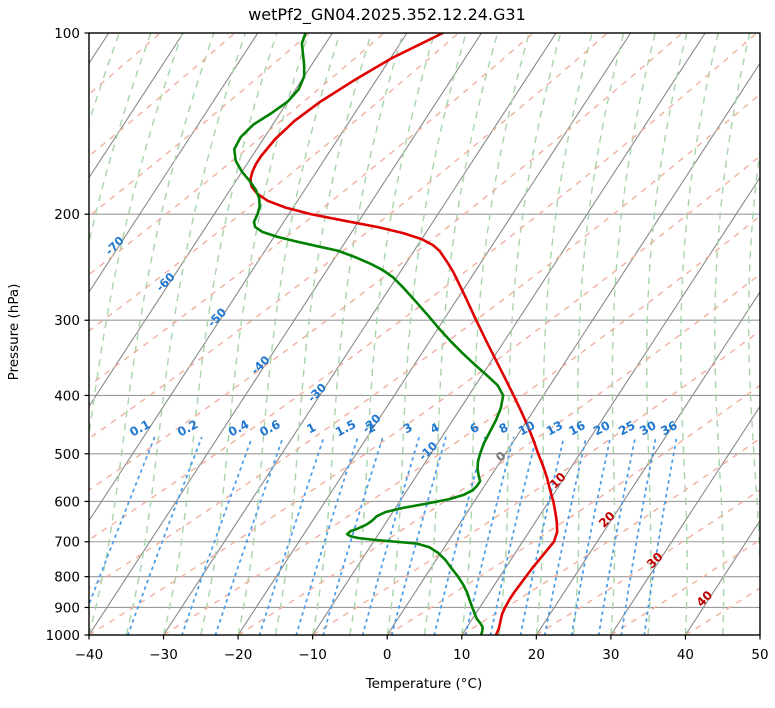  Describe the element at coordinates (576, 428) in the screenshot. I see `mixing-ratio-label: 16` at that location.